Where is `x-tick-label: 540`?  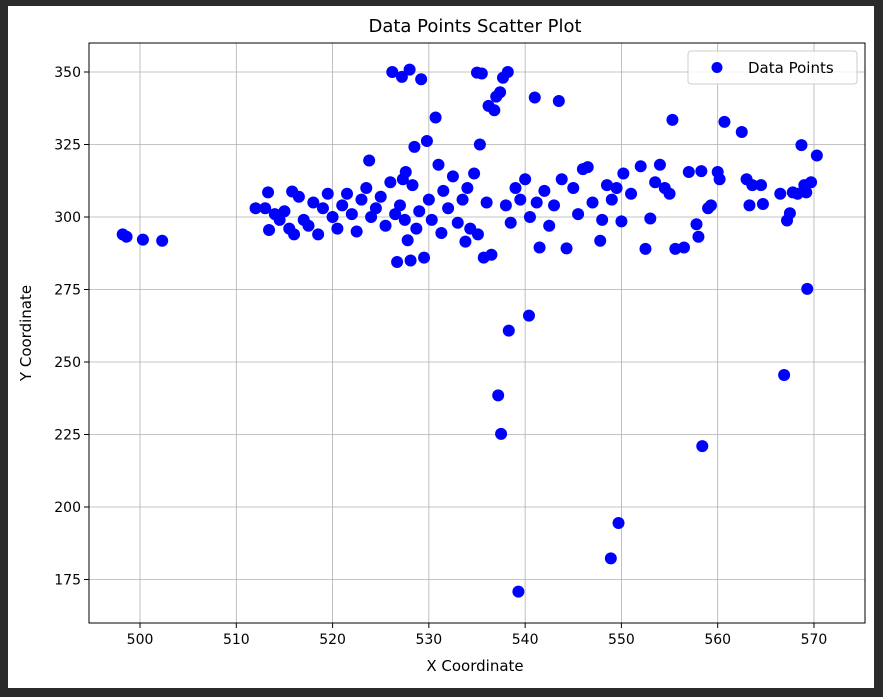
x-tick-label: 540 is located at coordinates (525, 640).